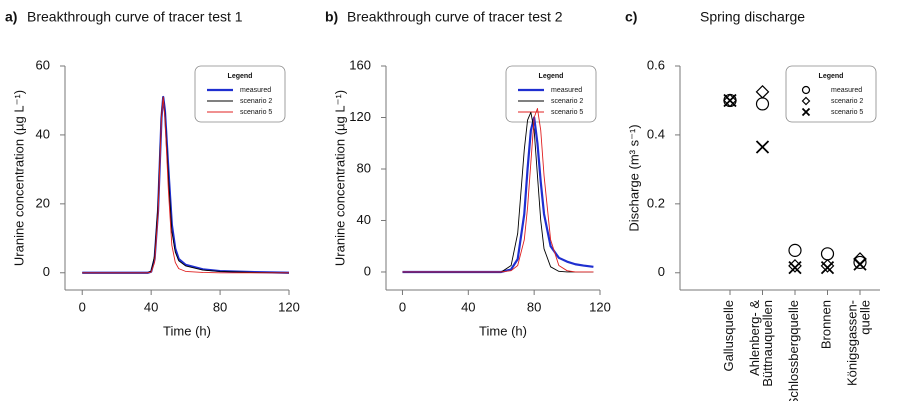  I want to click on x-tick-label: Schlossbergquelle, so click(793, 350).